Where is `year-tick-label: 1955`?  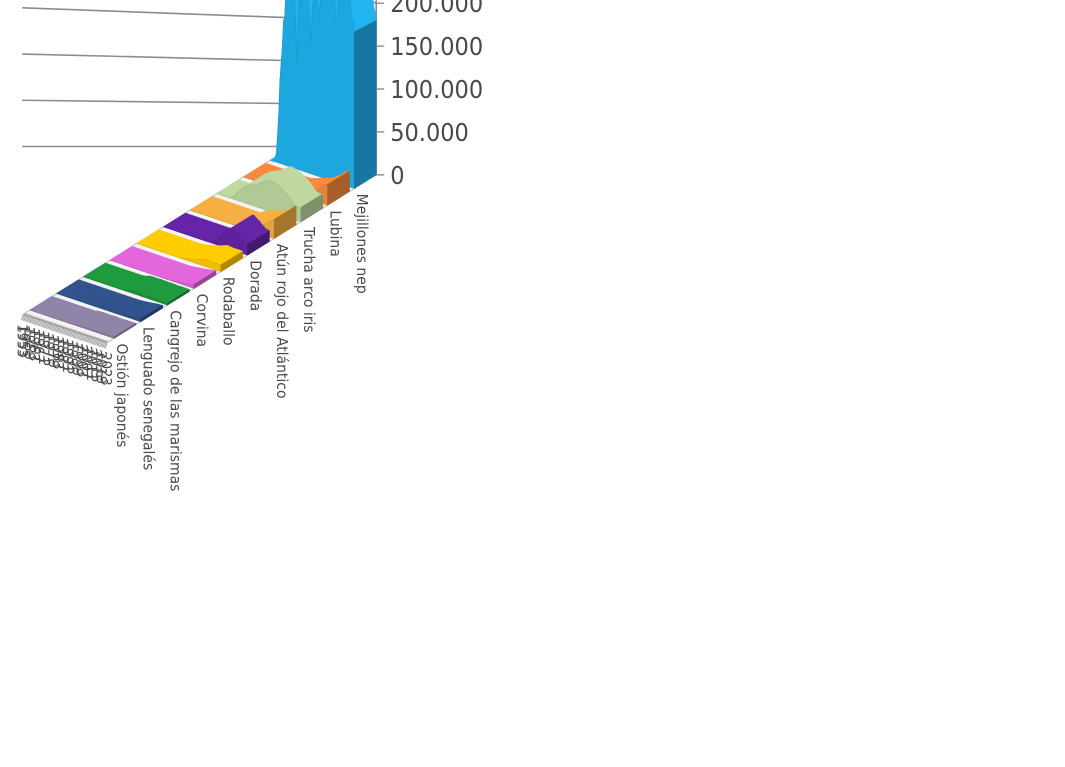 year-tick-label: 1955 is located at coordinates (24, 341).